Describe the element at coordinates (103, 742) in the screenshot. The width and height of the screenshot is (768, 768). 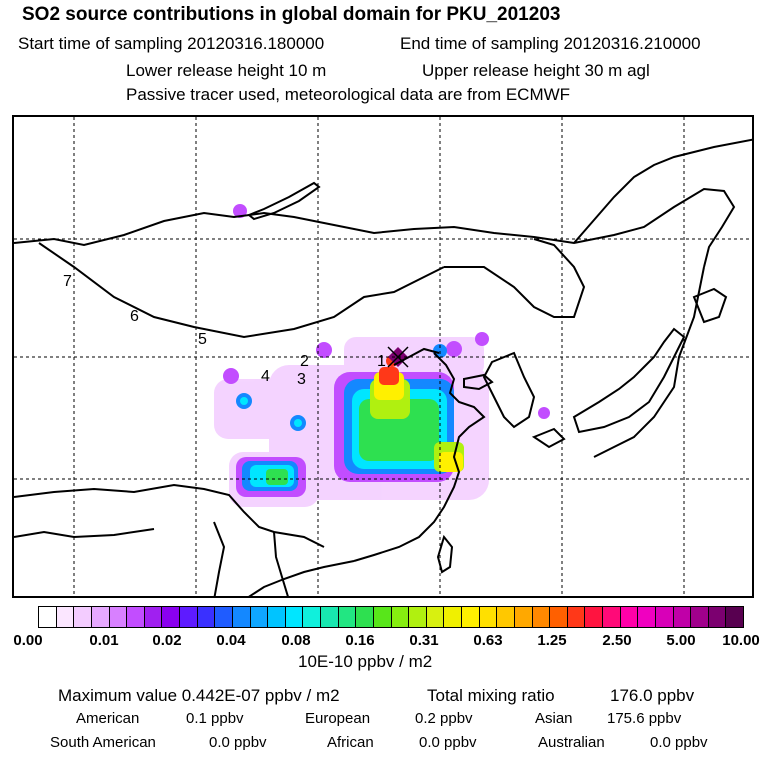
I see `region-south-american-name: South American` at that location.